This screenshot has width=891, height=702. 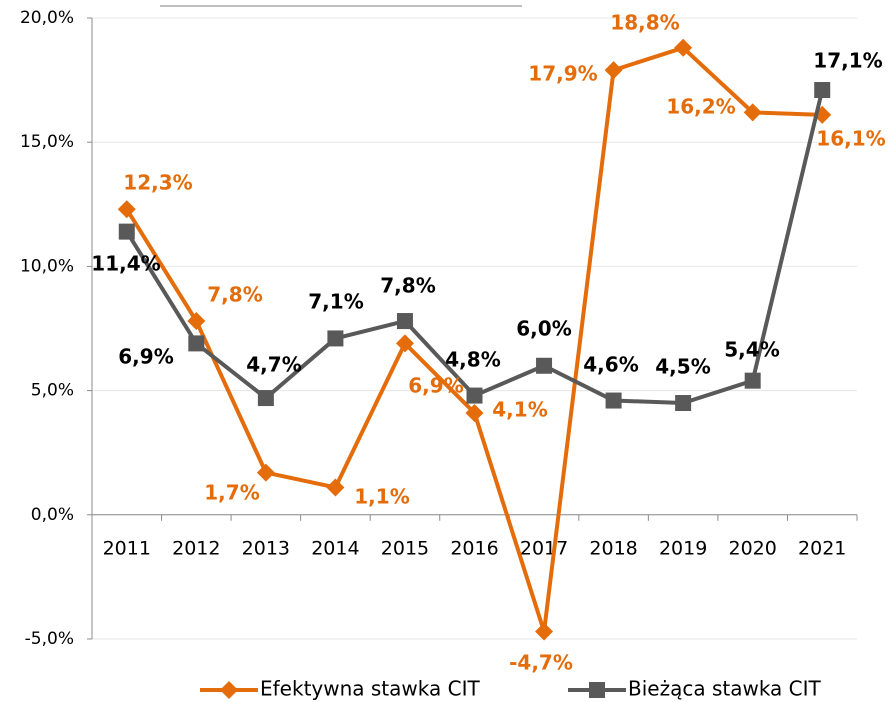 What do you see at coordinates (644, 23) in the screenshot?
I see `data-label: 18,8%` at bounding box center [644, 23].